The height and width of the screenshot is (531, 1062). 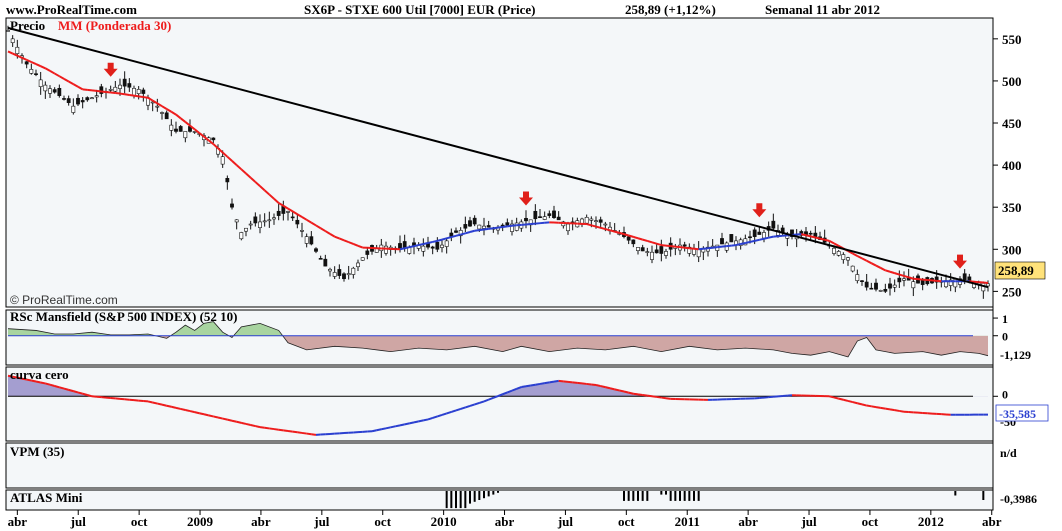 What do you see at coordinates (1005, 337) in the screenshot?
I see `rsc-y-tick-label: 0` at bounding box center [1005, 337].